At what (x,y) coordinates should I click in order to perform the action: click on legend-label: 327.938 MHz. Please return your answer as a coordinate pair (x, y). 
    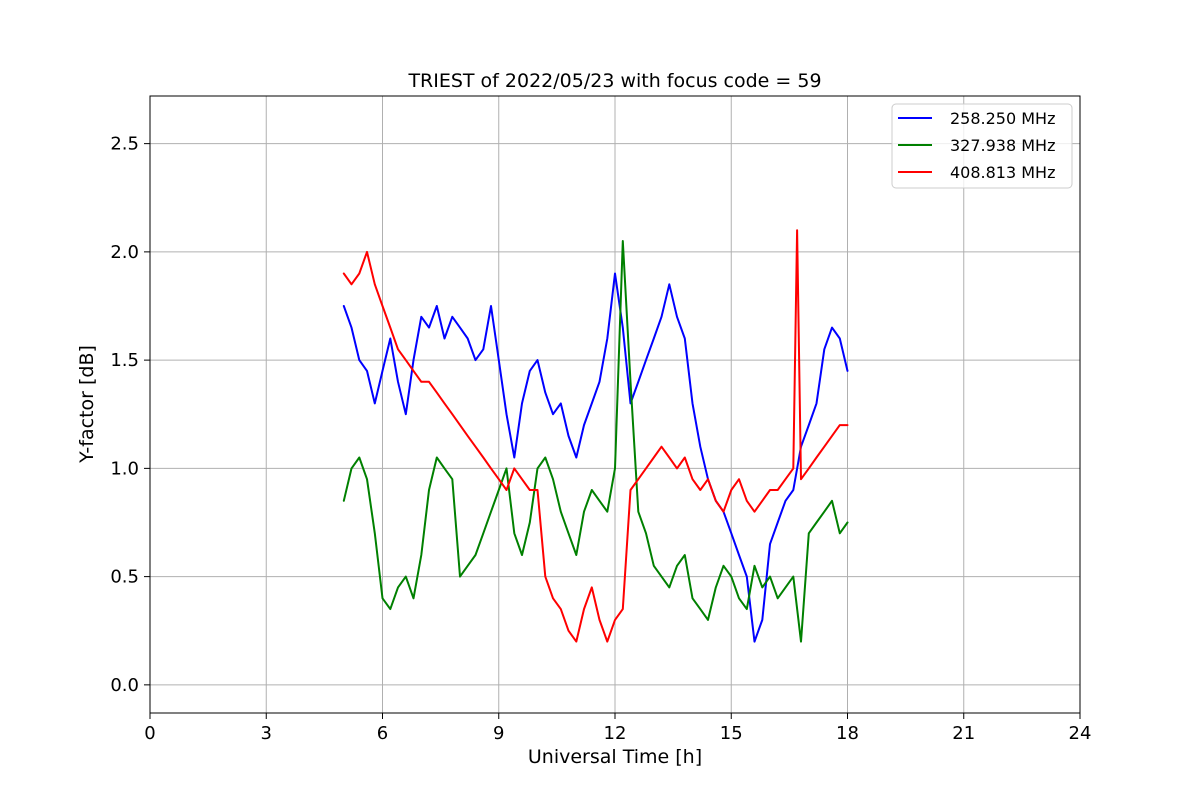
    Looking at the image, I should click on (1002, 145).